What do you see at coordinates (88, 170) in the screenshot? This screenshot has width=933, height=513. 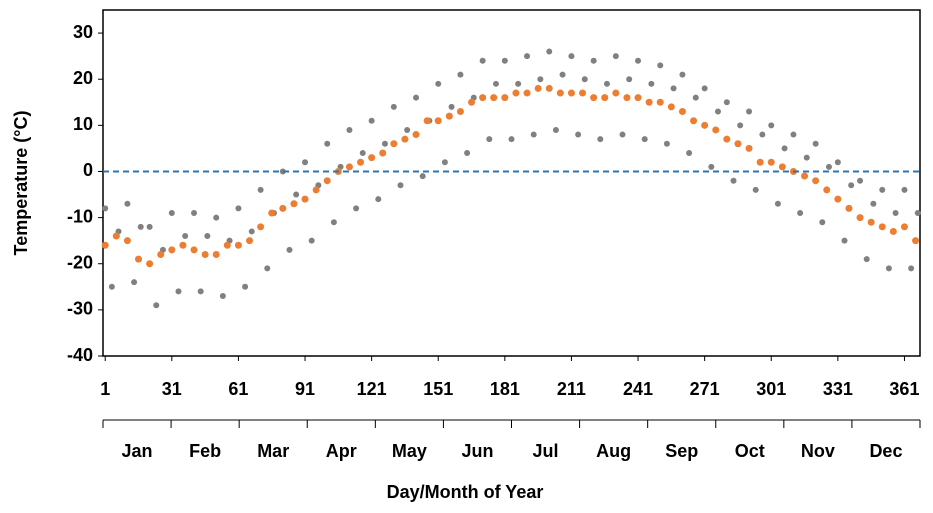 I see `y-tick-label: 0` at bounding box center [88, 170].